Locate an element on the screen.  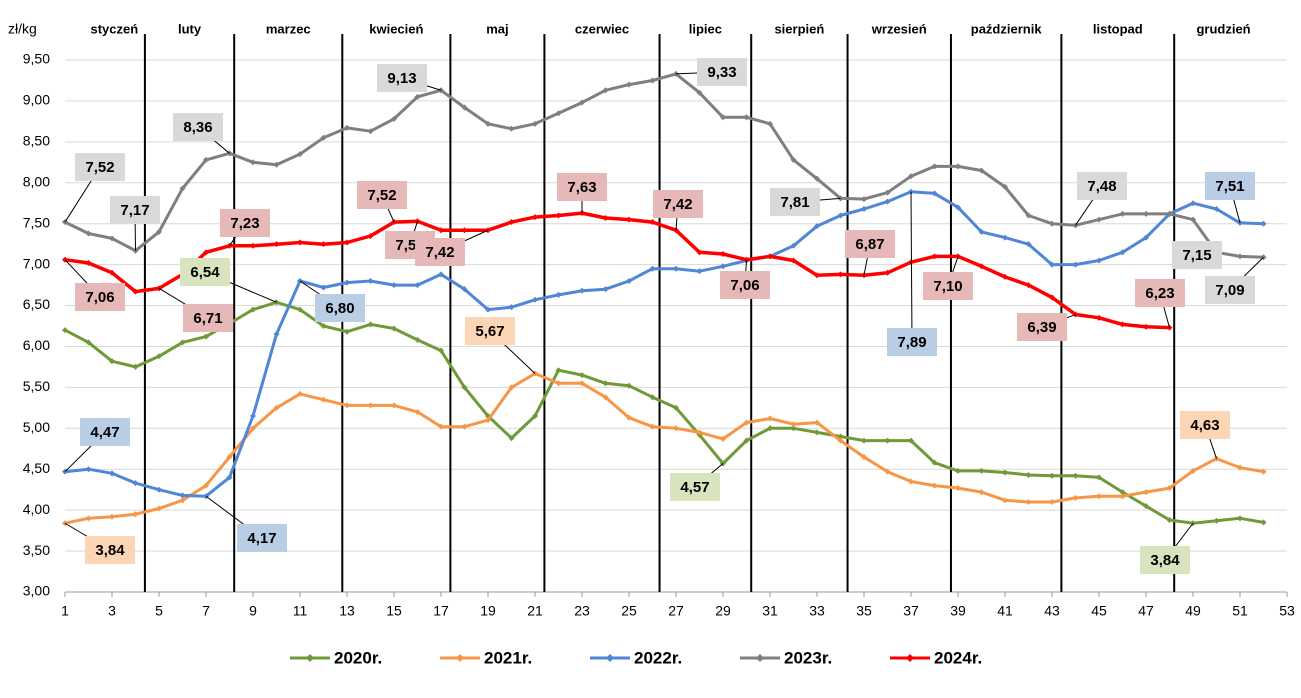
x-tick-label: 11 is located at coordinates (300, 611).